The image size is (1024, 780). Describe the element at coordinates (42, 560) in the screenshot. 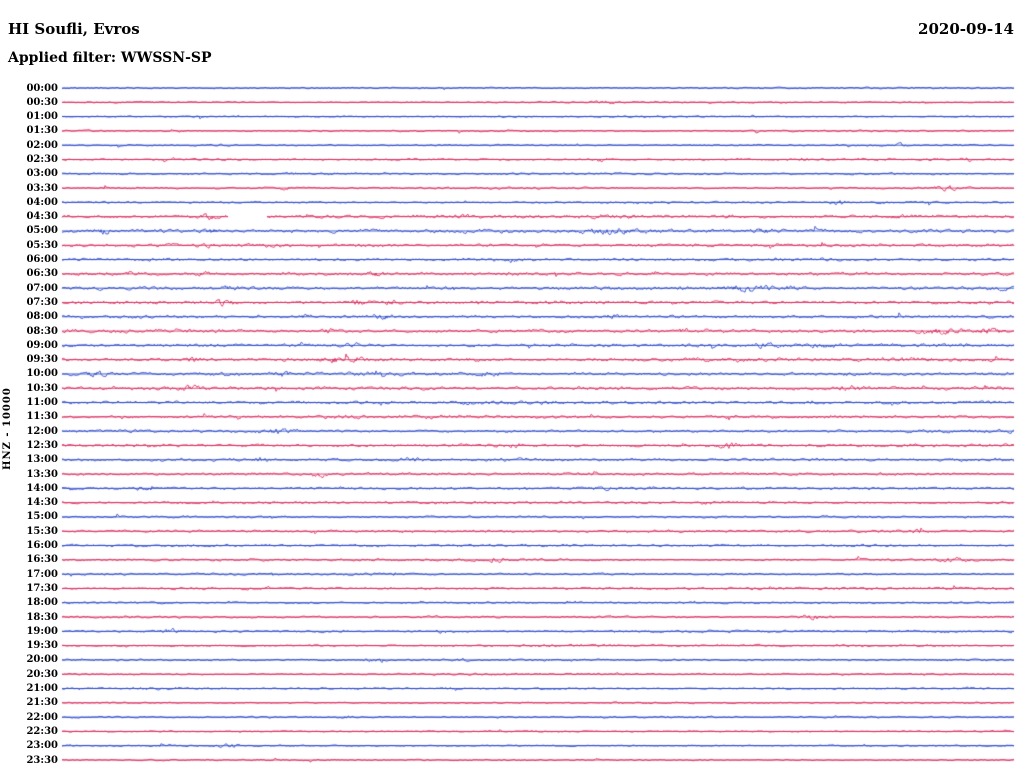

I see `time-label: 16:30` at that location.